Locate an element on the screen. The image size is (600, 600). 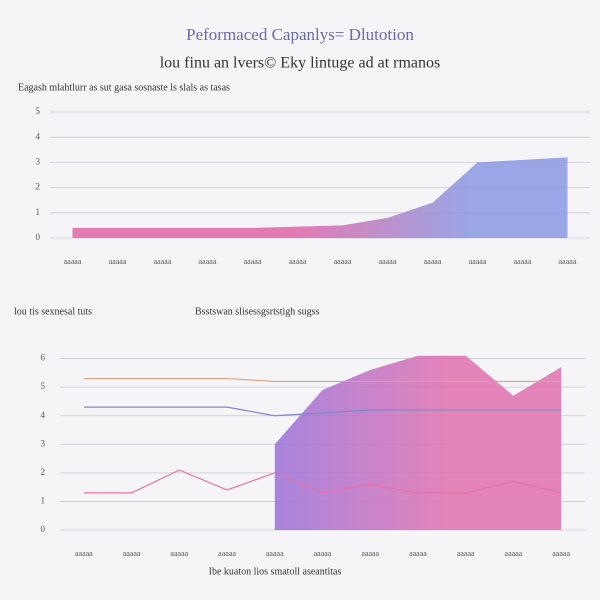
page-title: Peformaced Capanlys= Dlutotion is located at coordinates (300, 34).